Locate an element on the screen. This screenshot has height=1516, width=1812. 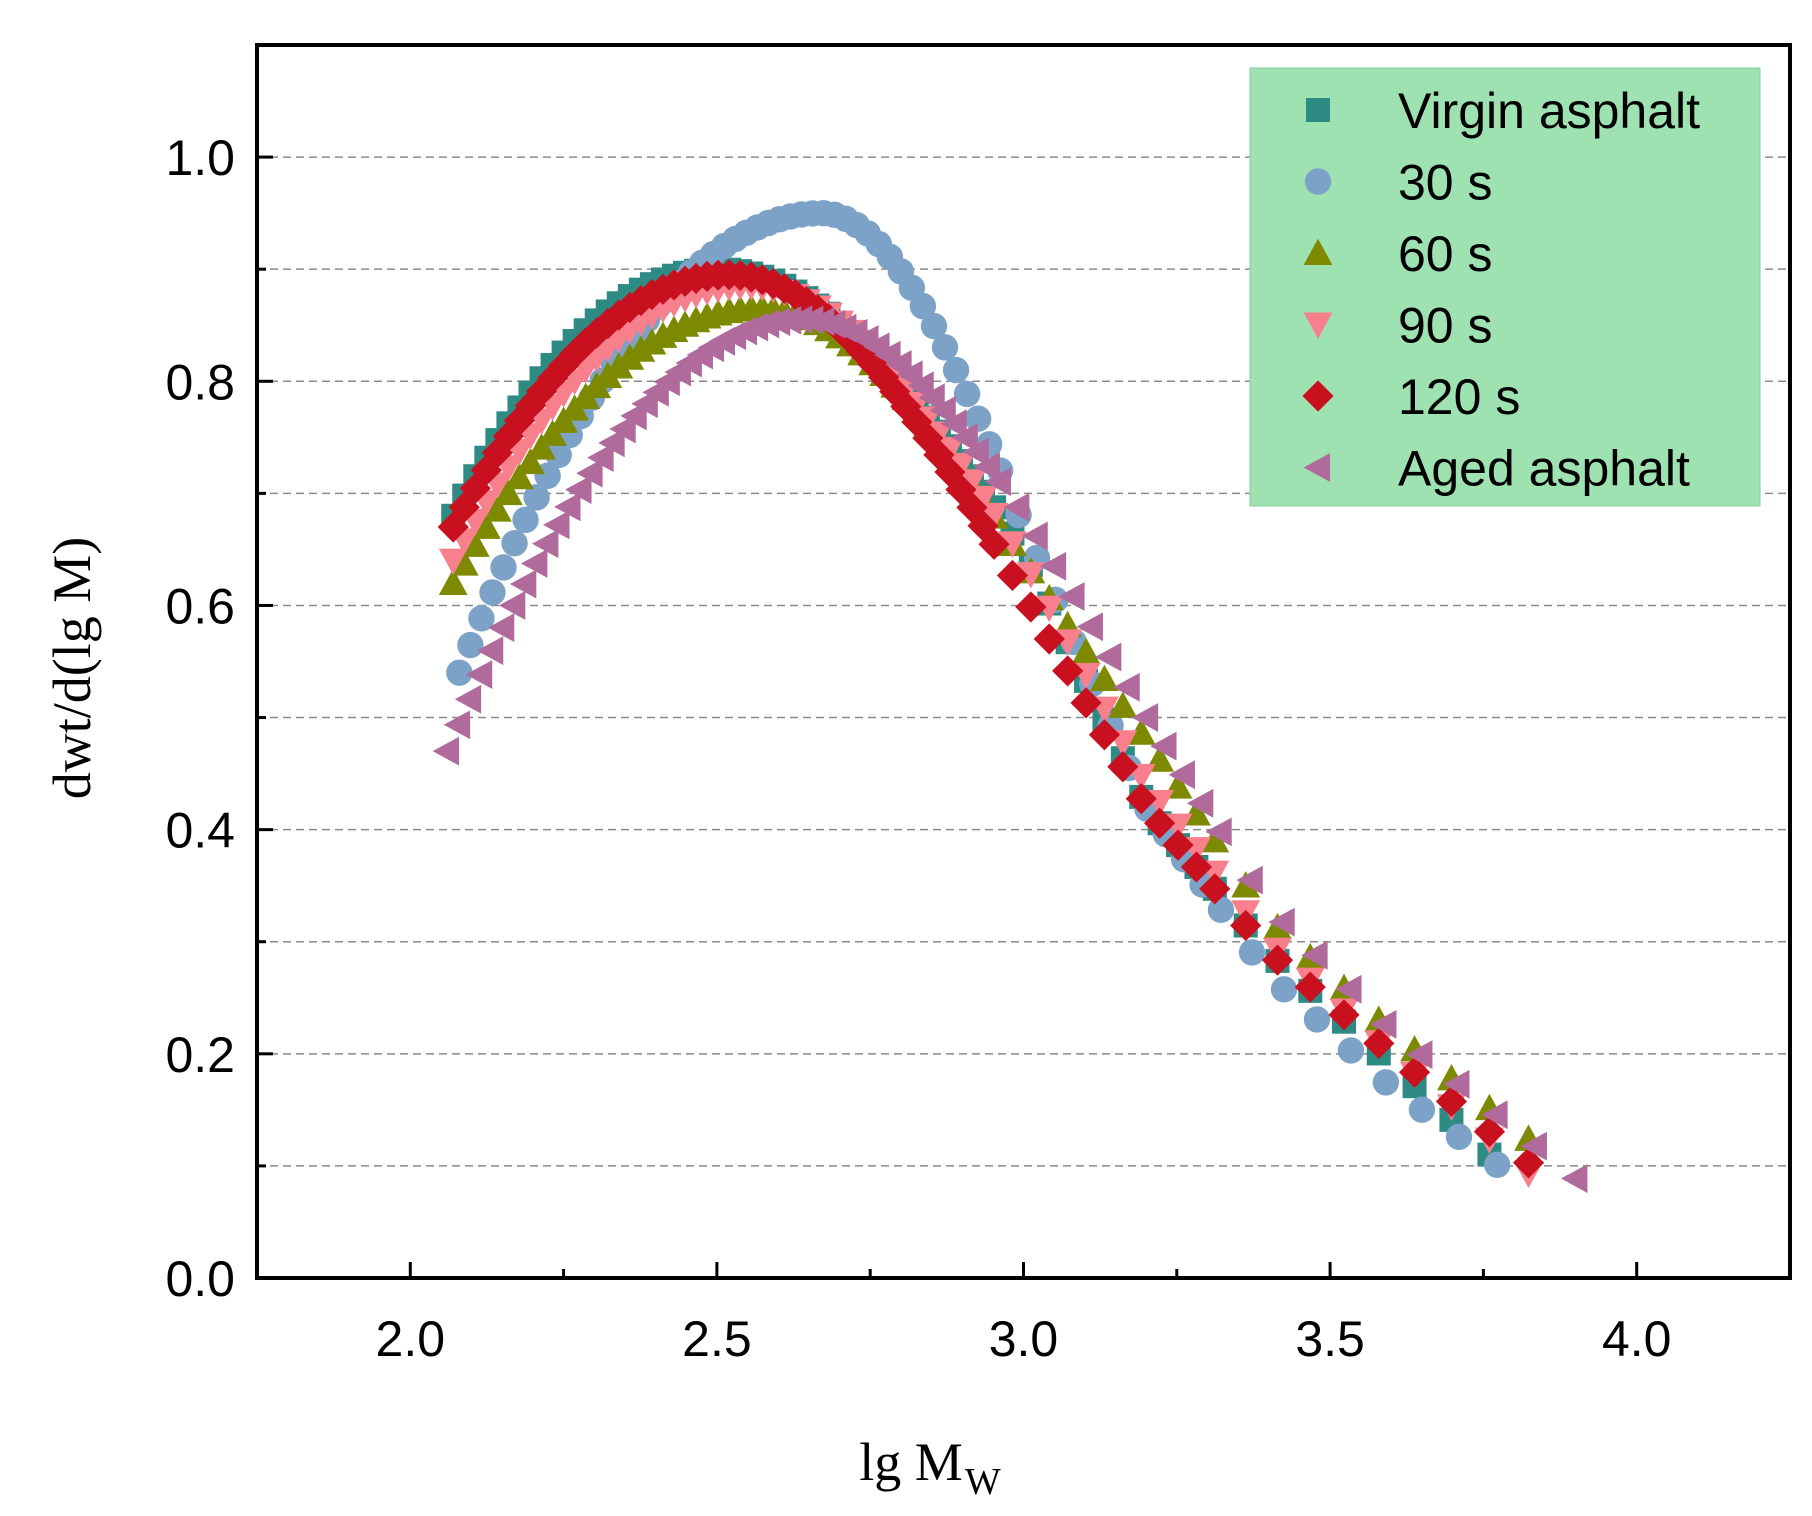
legend-label: 90 s is located at coordinates (1445, 326).